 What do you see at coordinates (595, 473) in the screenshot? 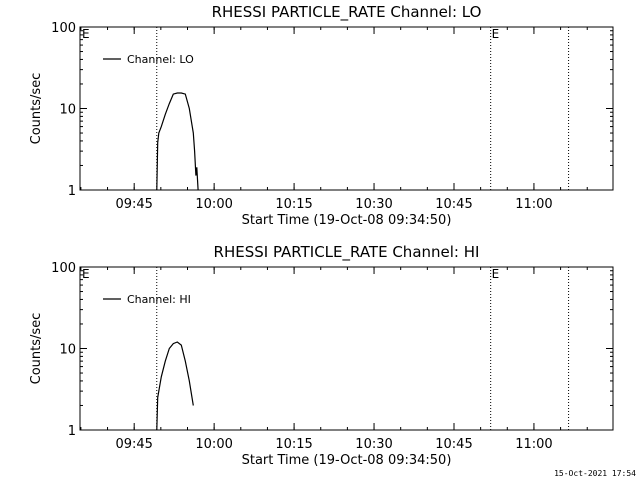
I see `timestamp-label: 15-Oct-2021 17:54` at bounding box center [595, 473].